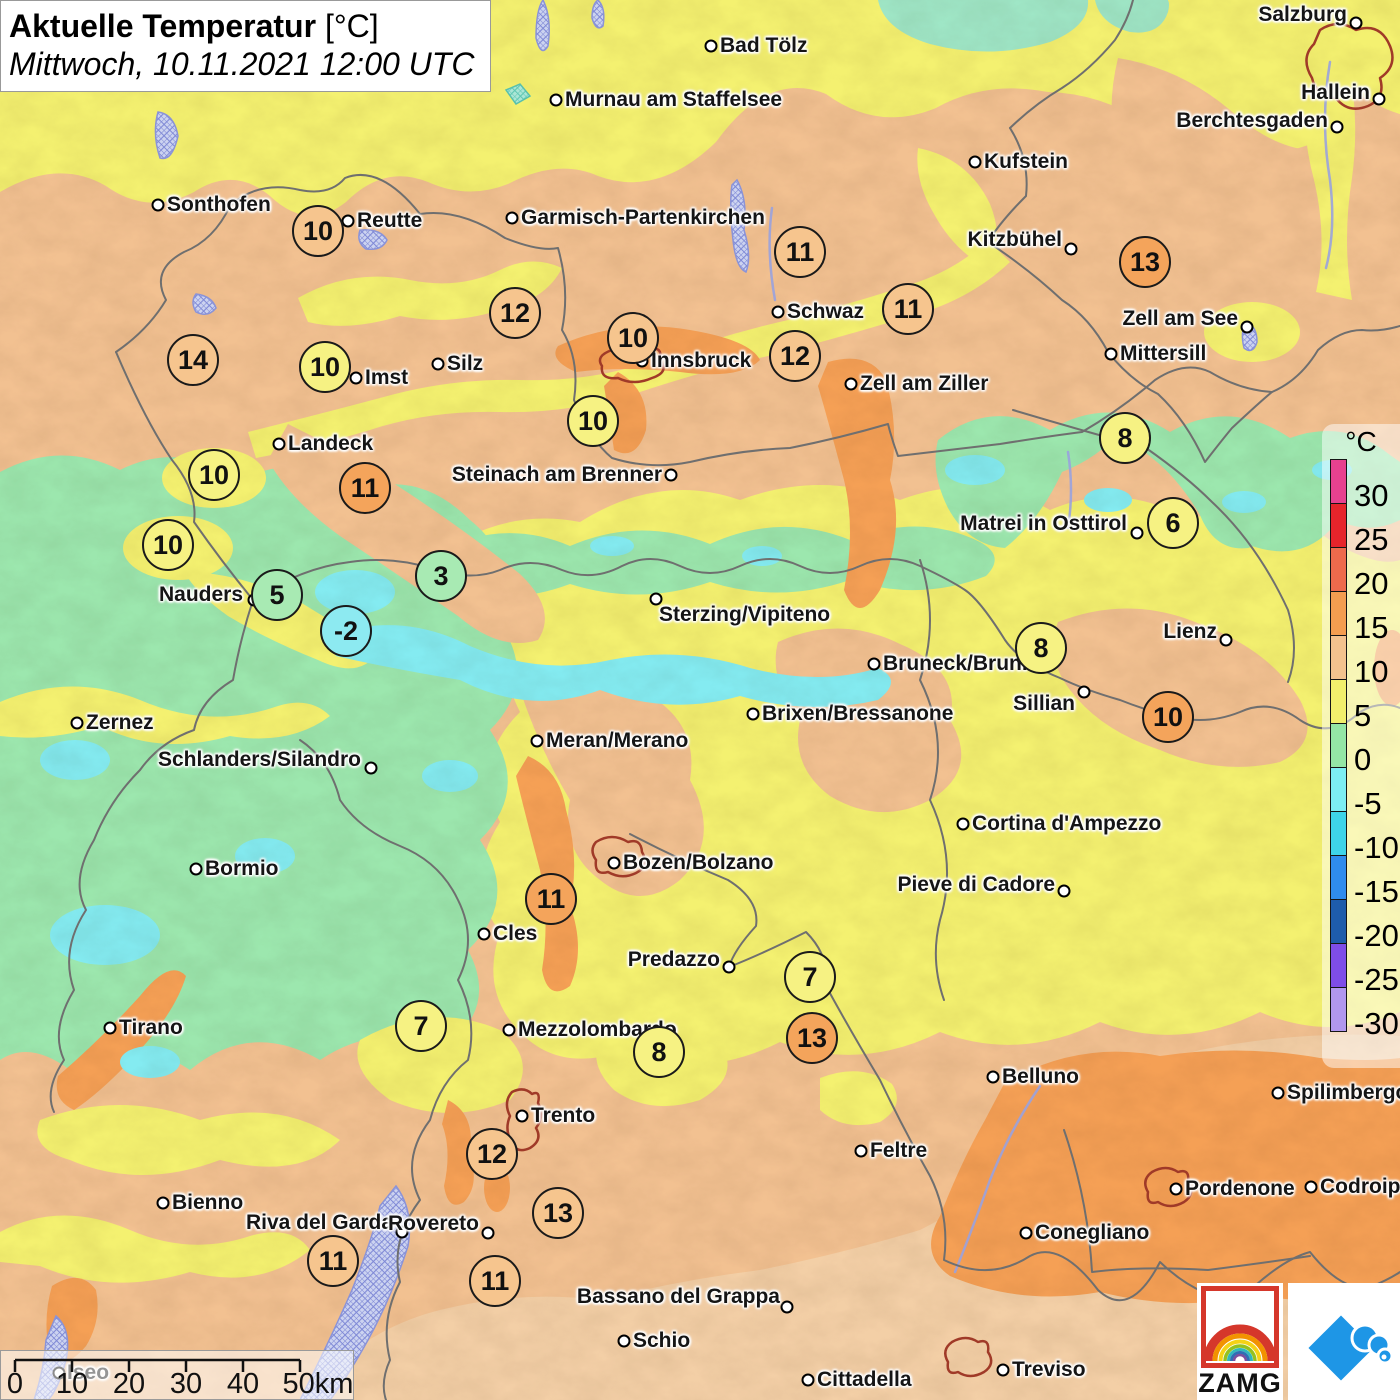 This screenshot has height=1400, width=1400. I want to click on city-label: Murnau am Staffelsee, so click(674, 99).